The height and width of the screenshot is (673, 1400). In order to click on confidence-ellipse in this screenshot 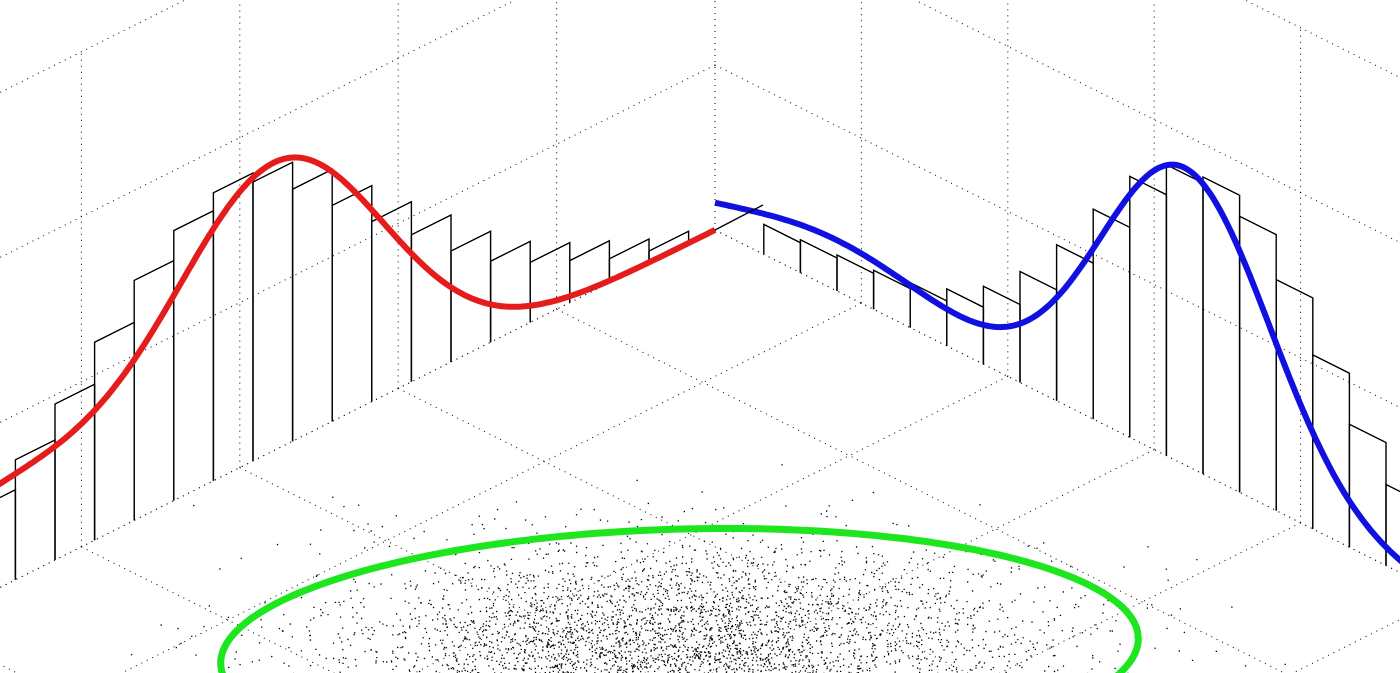, I will do `click(679, 599)`.